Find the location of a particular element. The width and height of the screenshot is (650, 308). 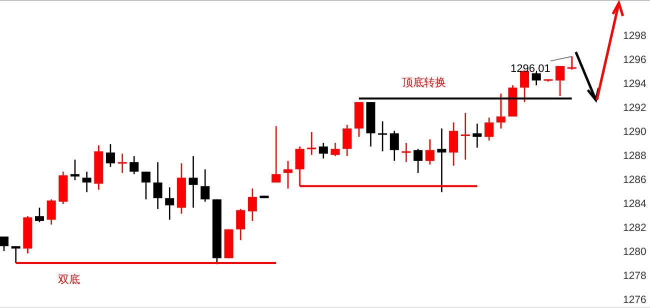

ytick: 1280 is located at coordinates (634, 252).